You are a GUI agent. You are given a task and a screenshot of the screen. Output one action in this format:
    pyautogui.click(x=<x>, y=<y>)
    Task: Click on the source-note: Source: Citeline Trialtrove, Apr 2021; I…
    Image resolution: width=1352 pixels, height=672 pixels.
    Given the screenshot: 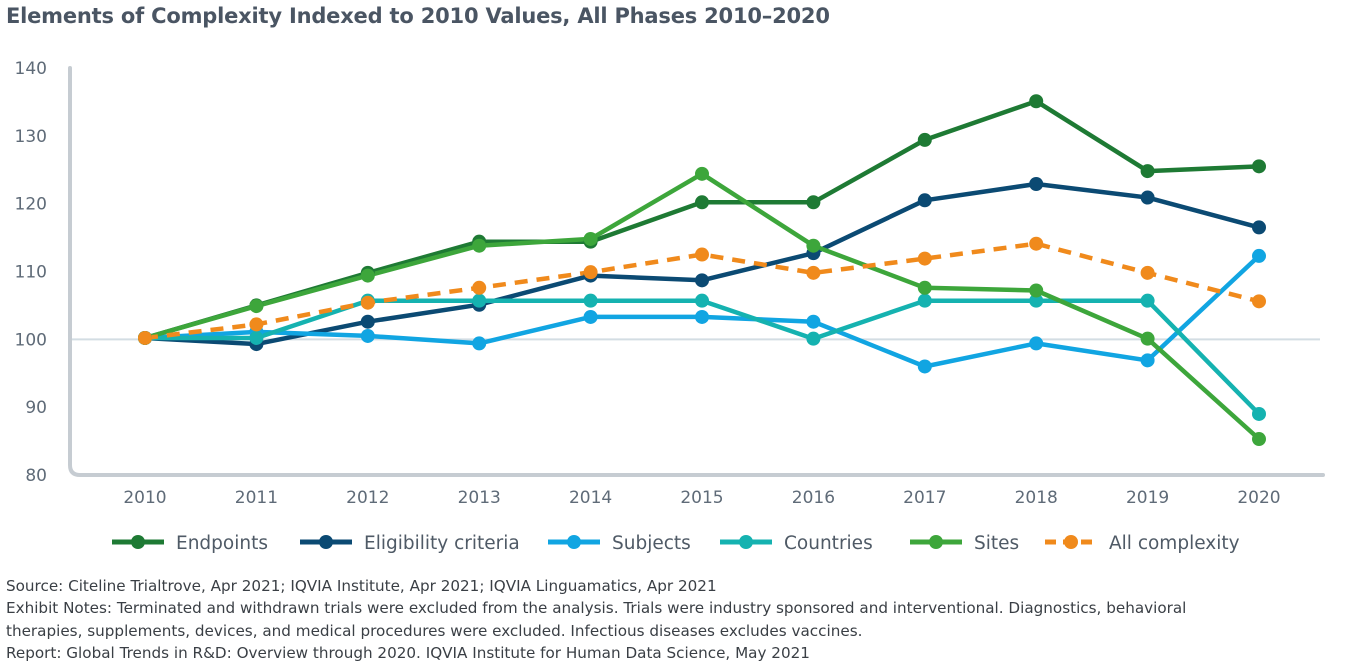 What is the action you would take?
    pyautogui.click(x=361, y=586)
    